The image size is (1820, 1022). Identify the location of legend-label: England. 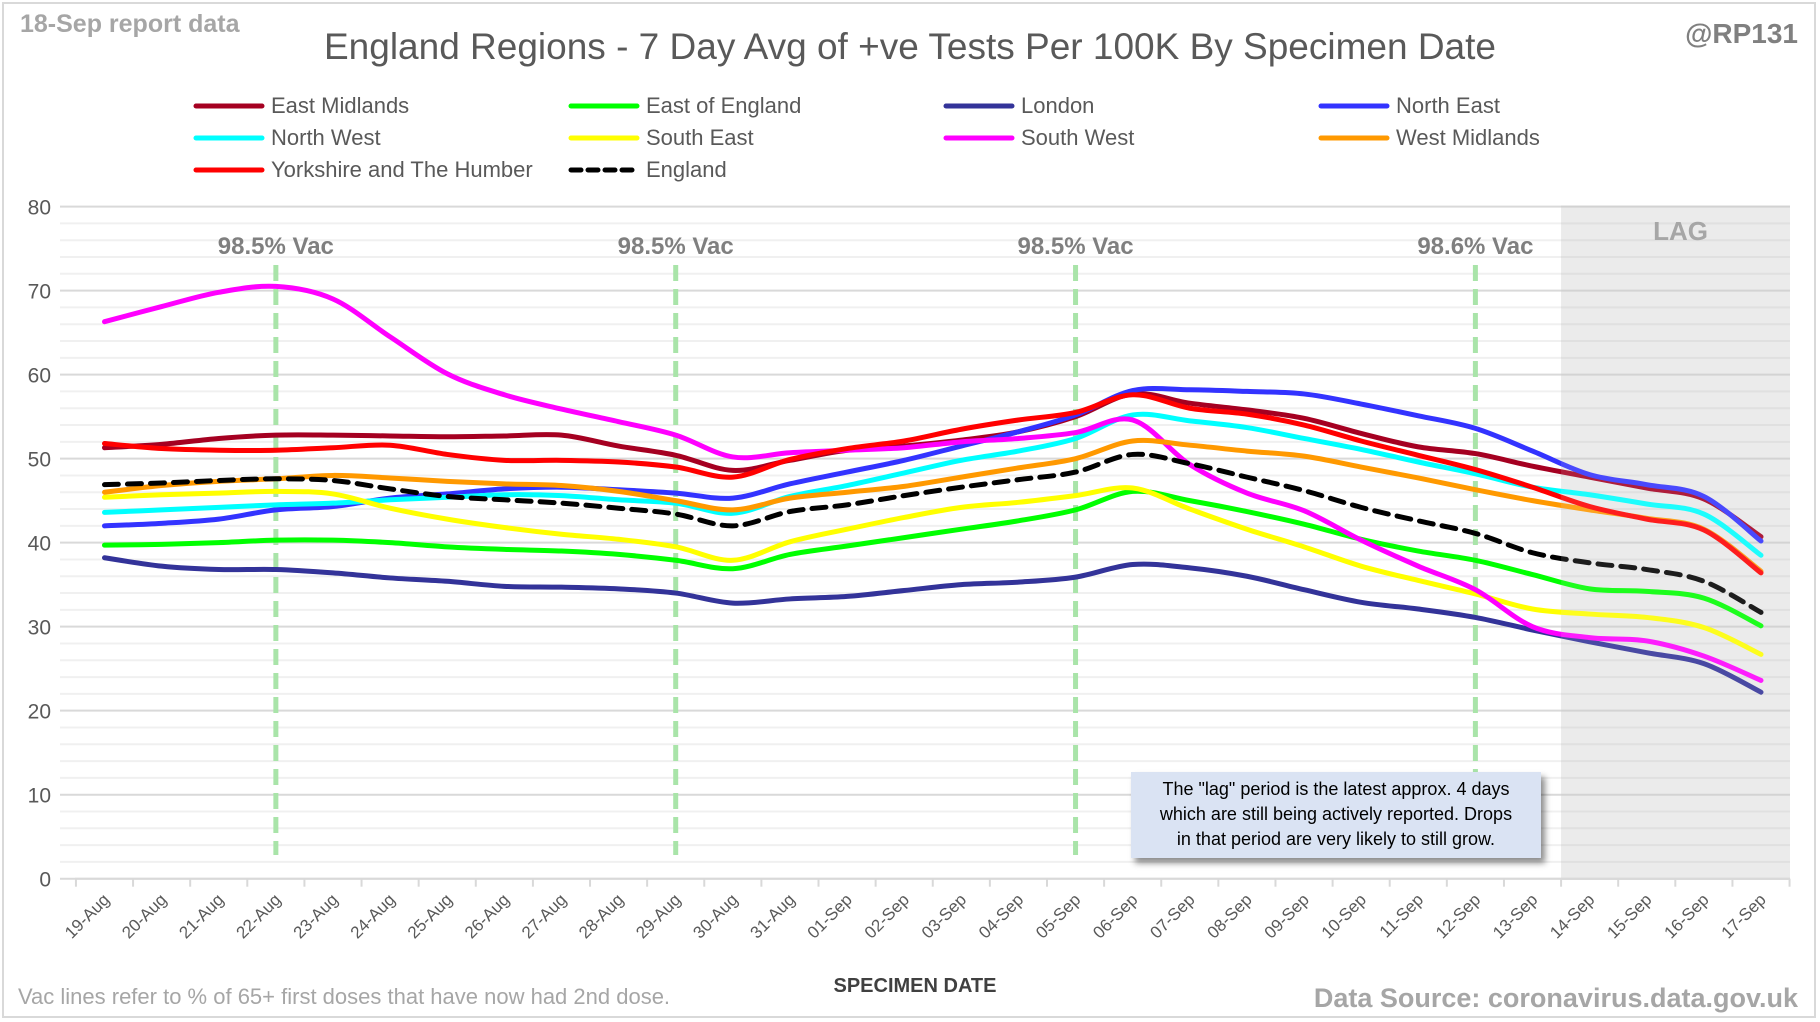
(686, 169).